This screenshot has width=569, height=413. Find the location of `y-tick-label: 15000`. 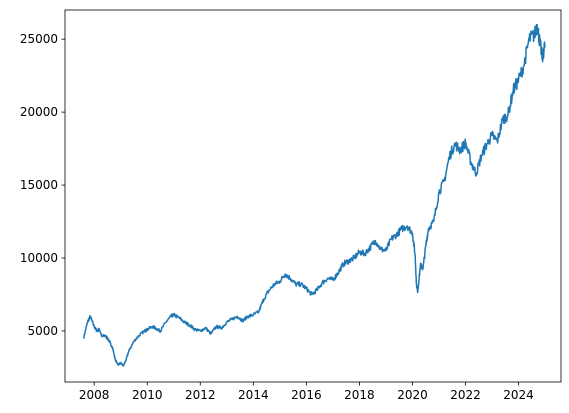

y-tick-label: 15000 is located at coordinates (39, 185).